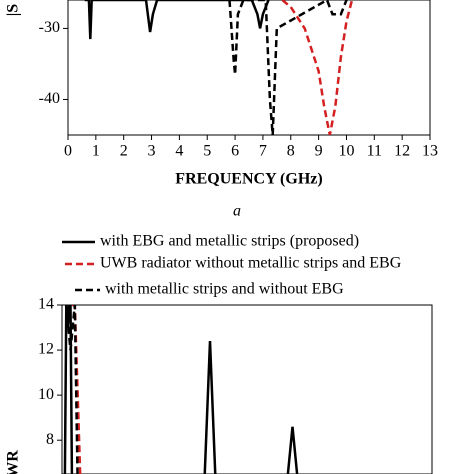 This screenshot has width=474, height=474. What do you see at coordinates (319, 151) in the screenshot?
I see `x-tick-label: 9` at bounding box center [319, 151].